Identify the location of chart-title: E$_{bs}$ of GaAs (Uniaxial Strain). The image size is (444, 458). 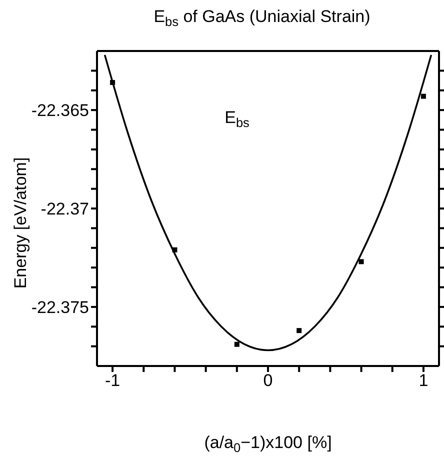
(262, 18).